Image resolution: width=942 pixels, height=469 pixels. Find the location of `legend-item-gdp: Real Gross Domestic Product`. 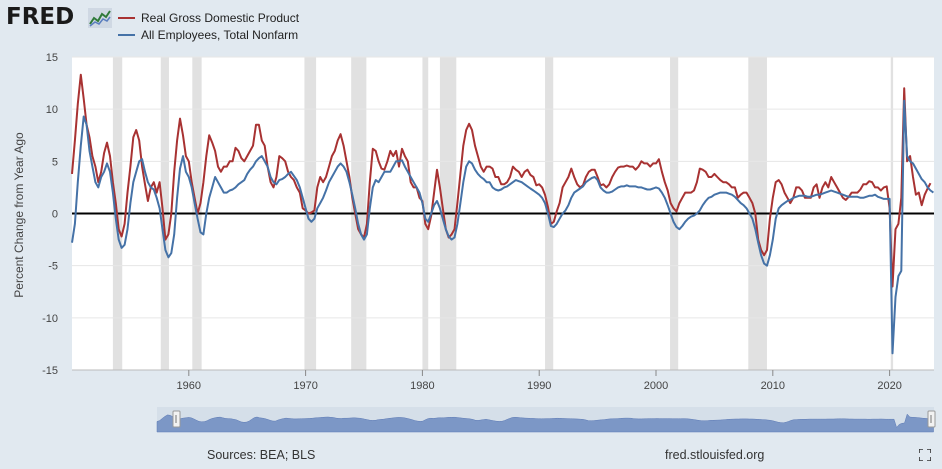

legend-item-gdp: Real Gross Domestic Product is located at coordinates (208, 17).